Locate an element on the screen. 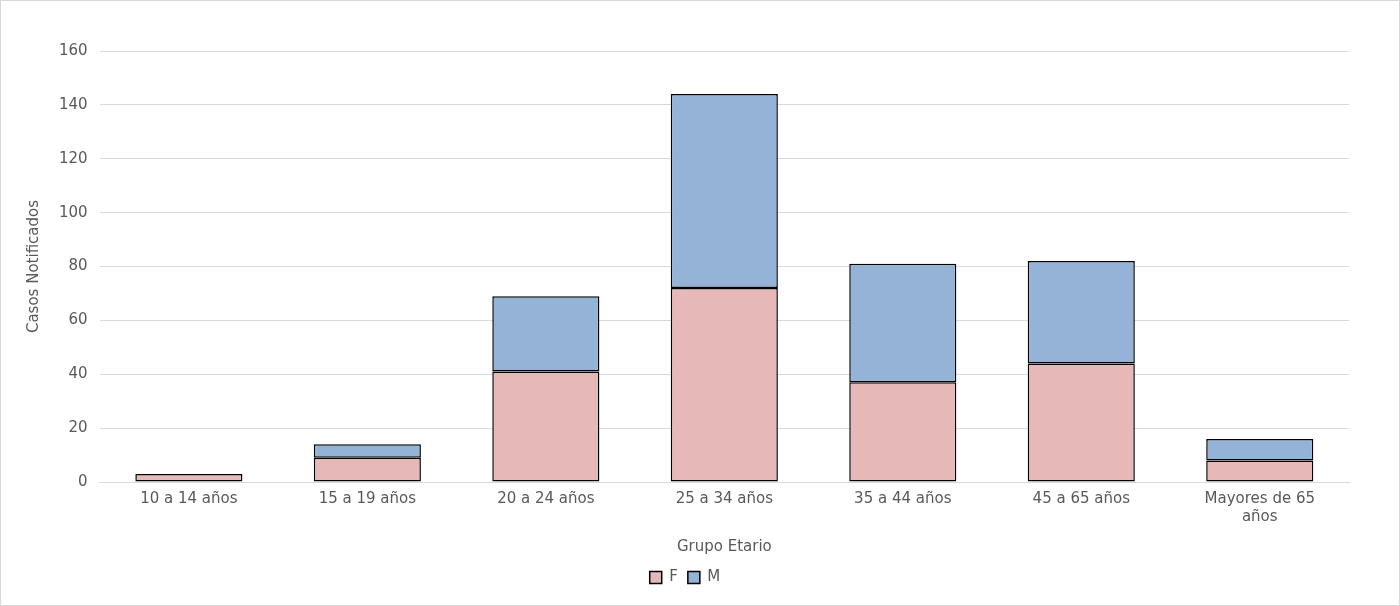 Image resolution: width=1400 pixels, height=606 pixels. legend-label: M is located at coordinates (714, 576).